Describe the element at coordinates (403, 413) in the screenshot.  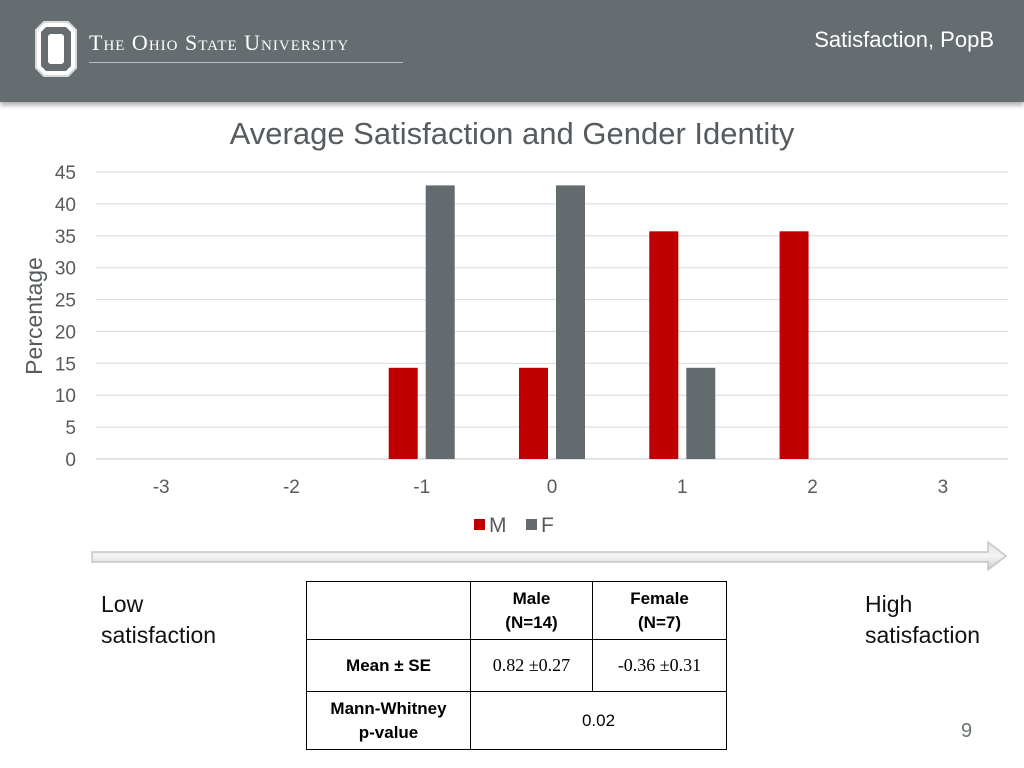
I see `bar-m--1` at that location.